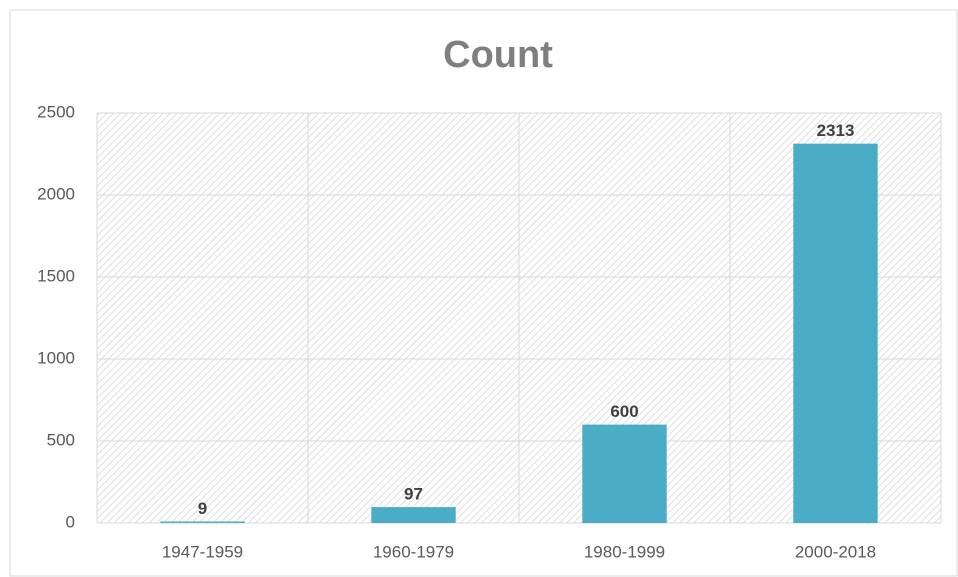 This screenshot has height=577, width=958. What do you see at coordinates (61, 439) in the screenshot?
I see `y-tick-label: 500` at bounding box center [61, 439].